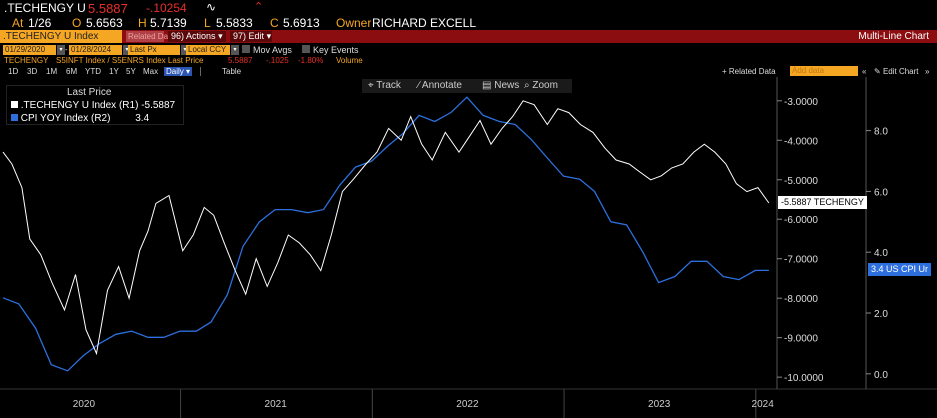  I want to click on start-date-dropdown-icon: ▾, so click(61, 50).